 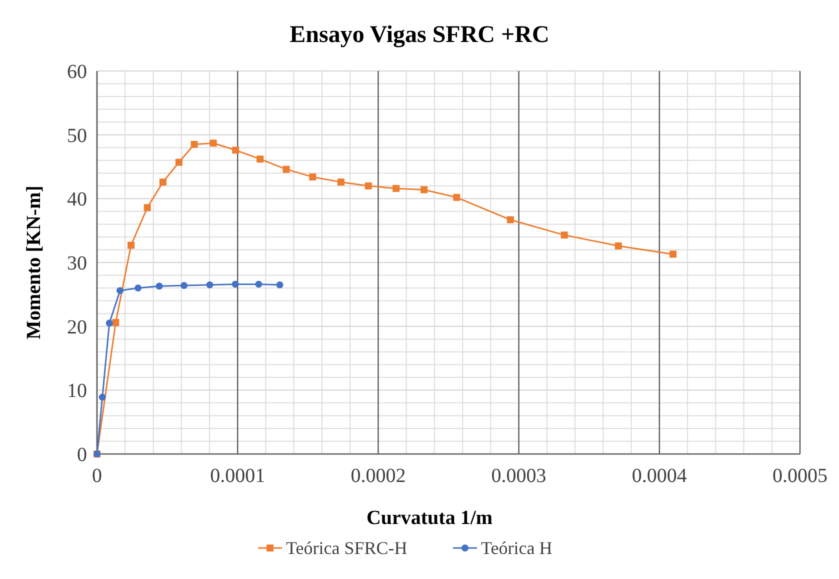 What do you see at coordinates (77, 135) in the screenshot?
I see `y-tick-label: 50` at bounding box center [77, 135].